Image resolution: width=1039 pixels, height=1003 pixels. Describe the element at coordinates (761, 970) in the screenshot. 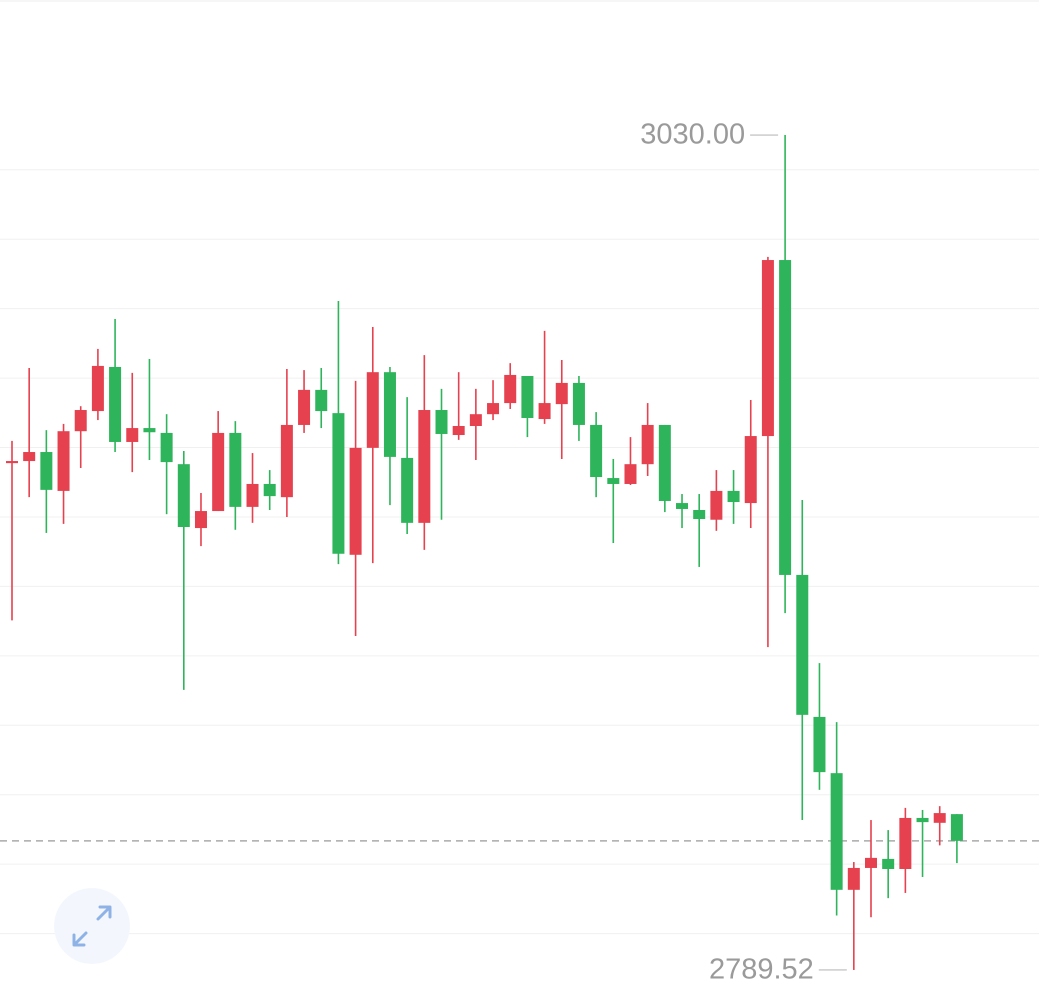

I see `annotation-label: 2789.52` at that location.